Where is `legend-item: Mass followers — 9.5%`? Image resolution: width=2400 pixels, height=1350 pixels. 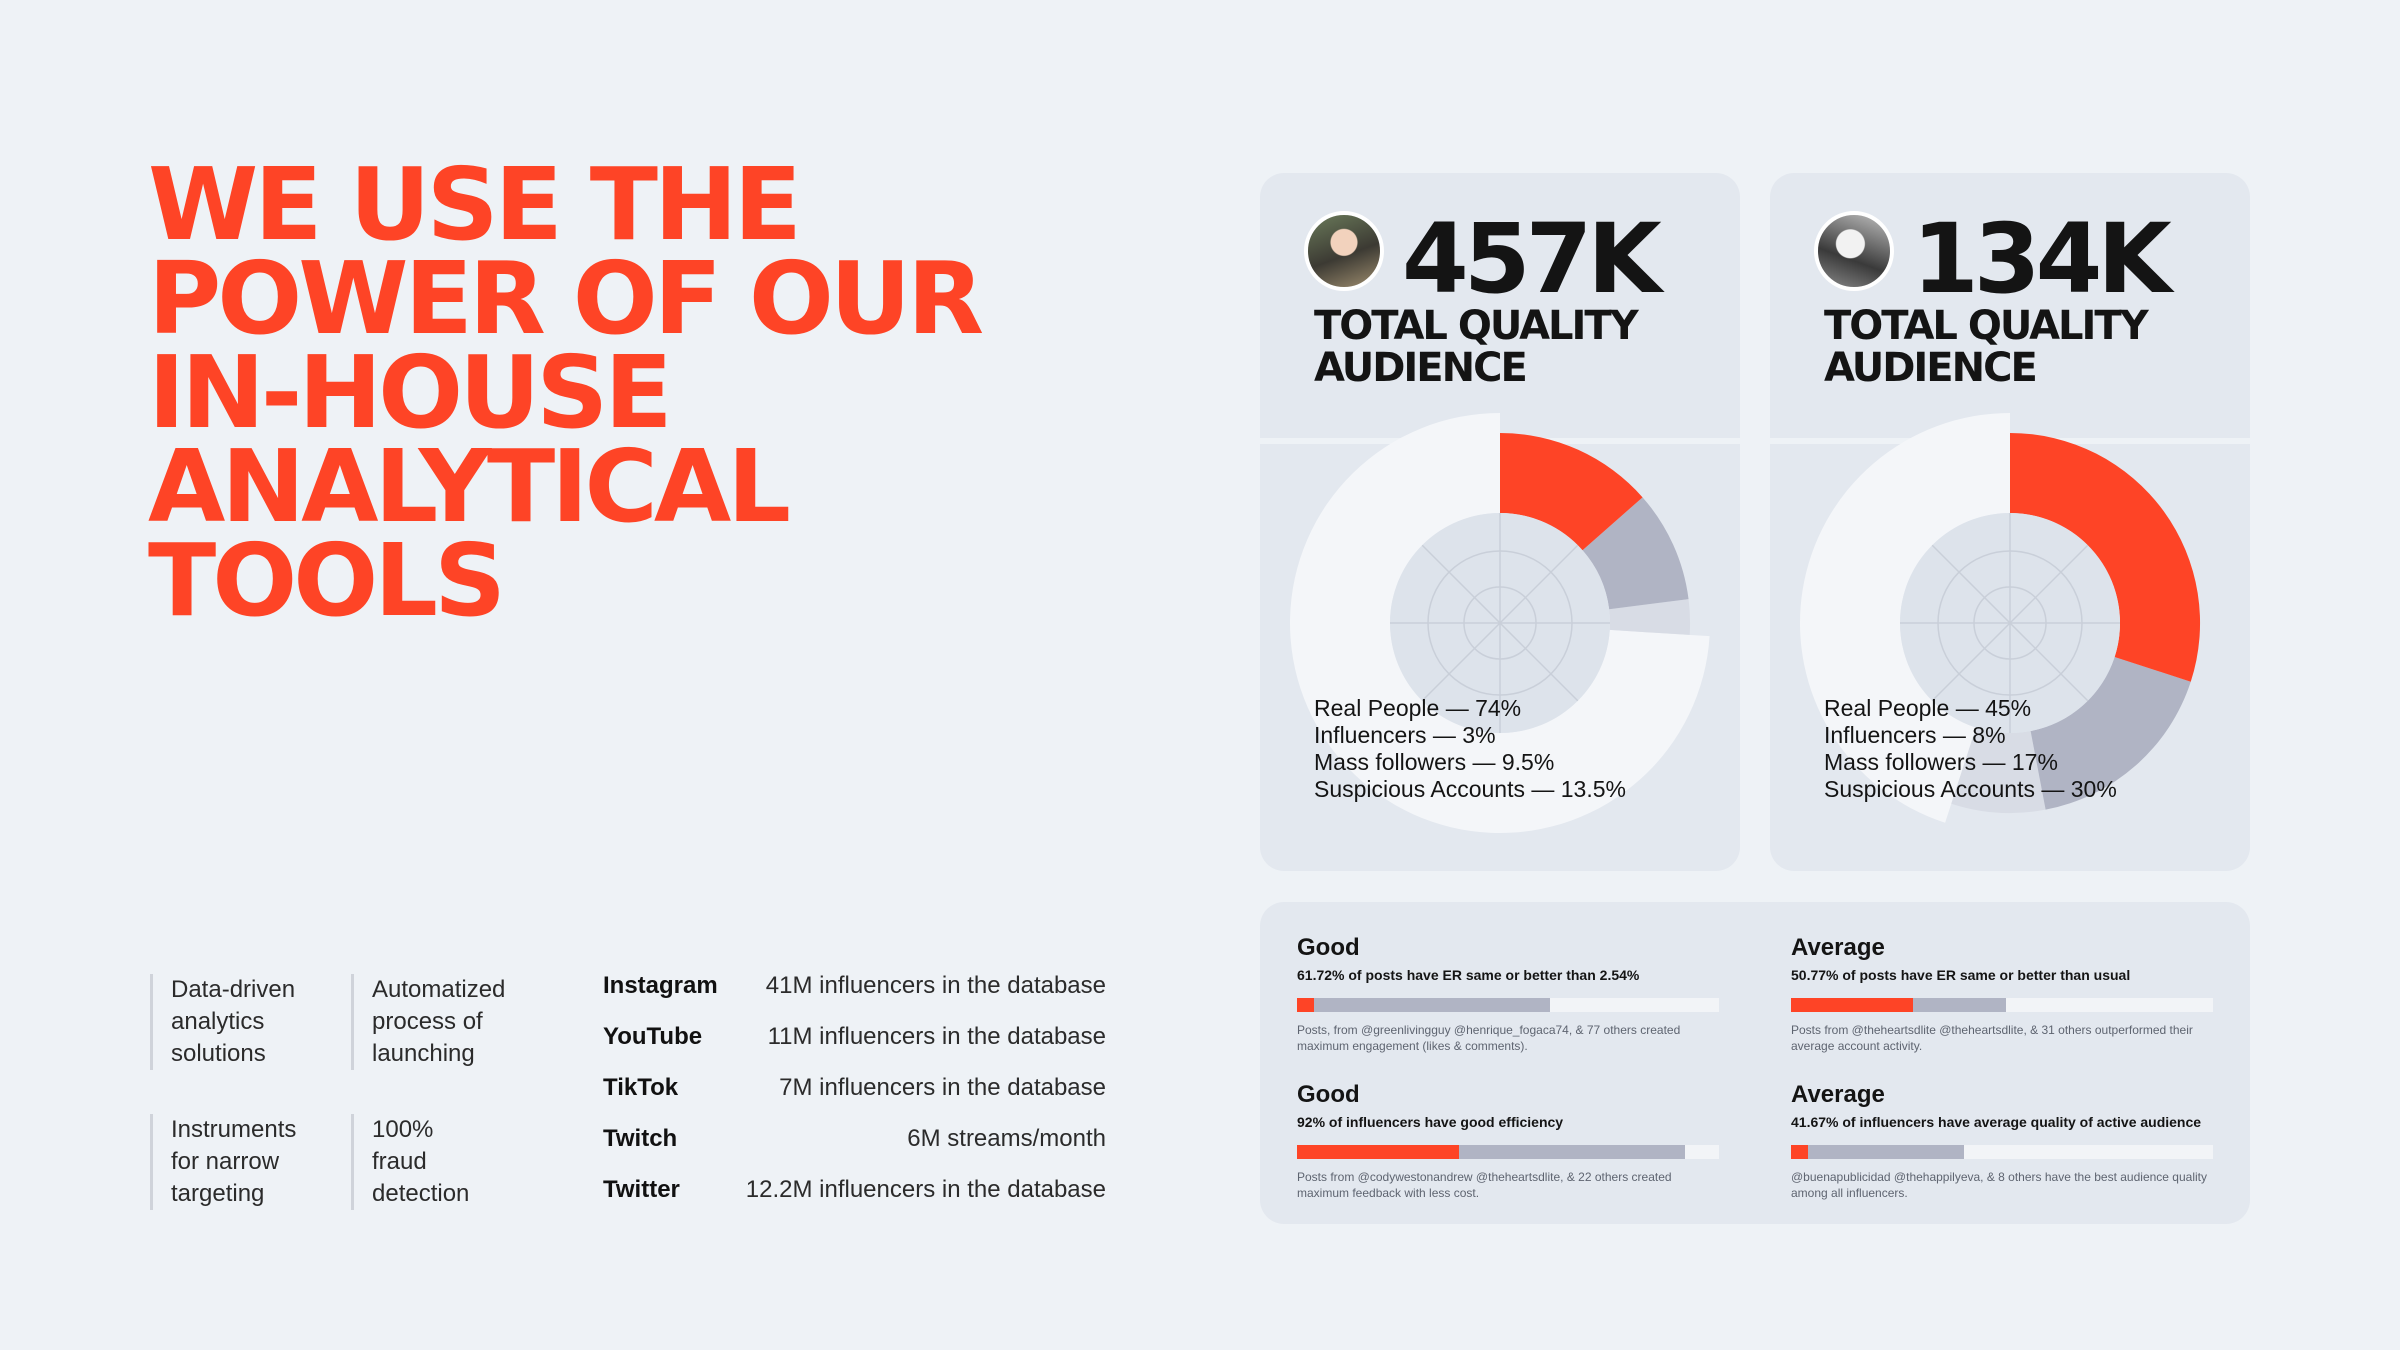
legend-item: Mass followers — 9.5% is located at coordinates (1434, 762).